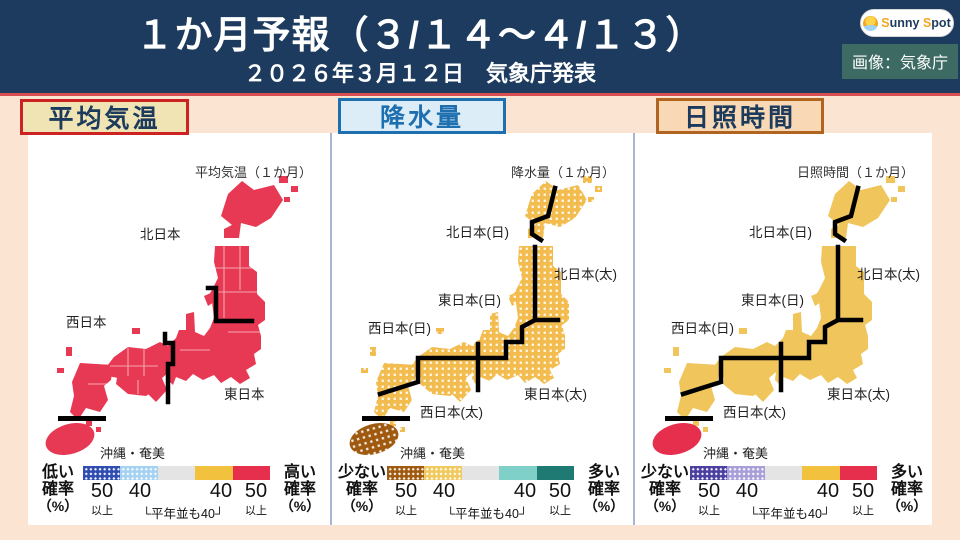  Describe the element at coordinates (480, 94) in the screenshot. I see `header-accent-line` at that location.